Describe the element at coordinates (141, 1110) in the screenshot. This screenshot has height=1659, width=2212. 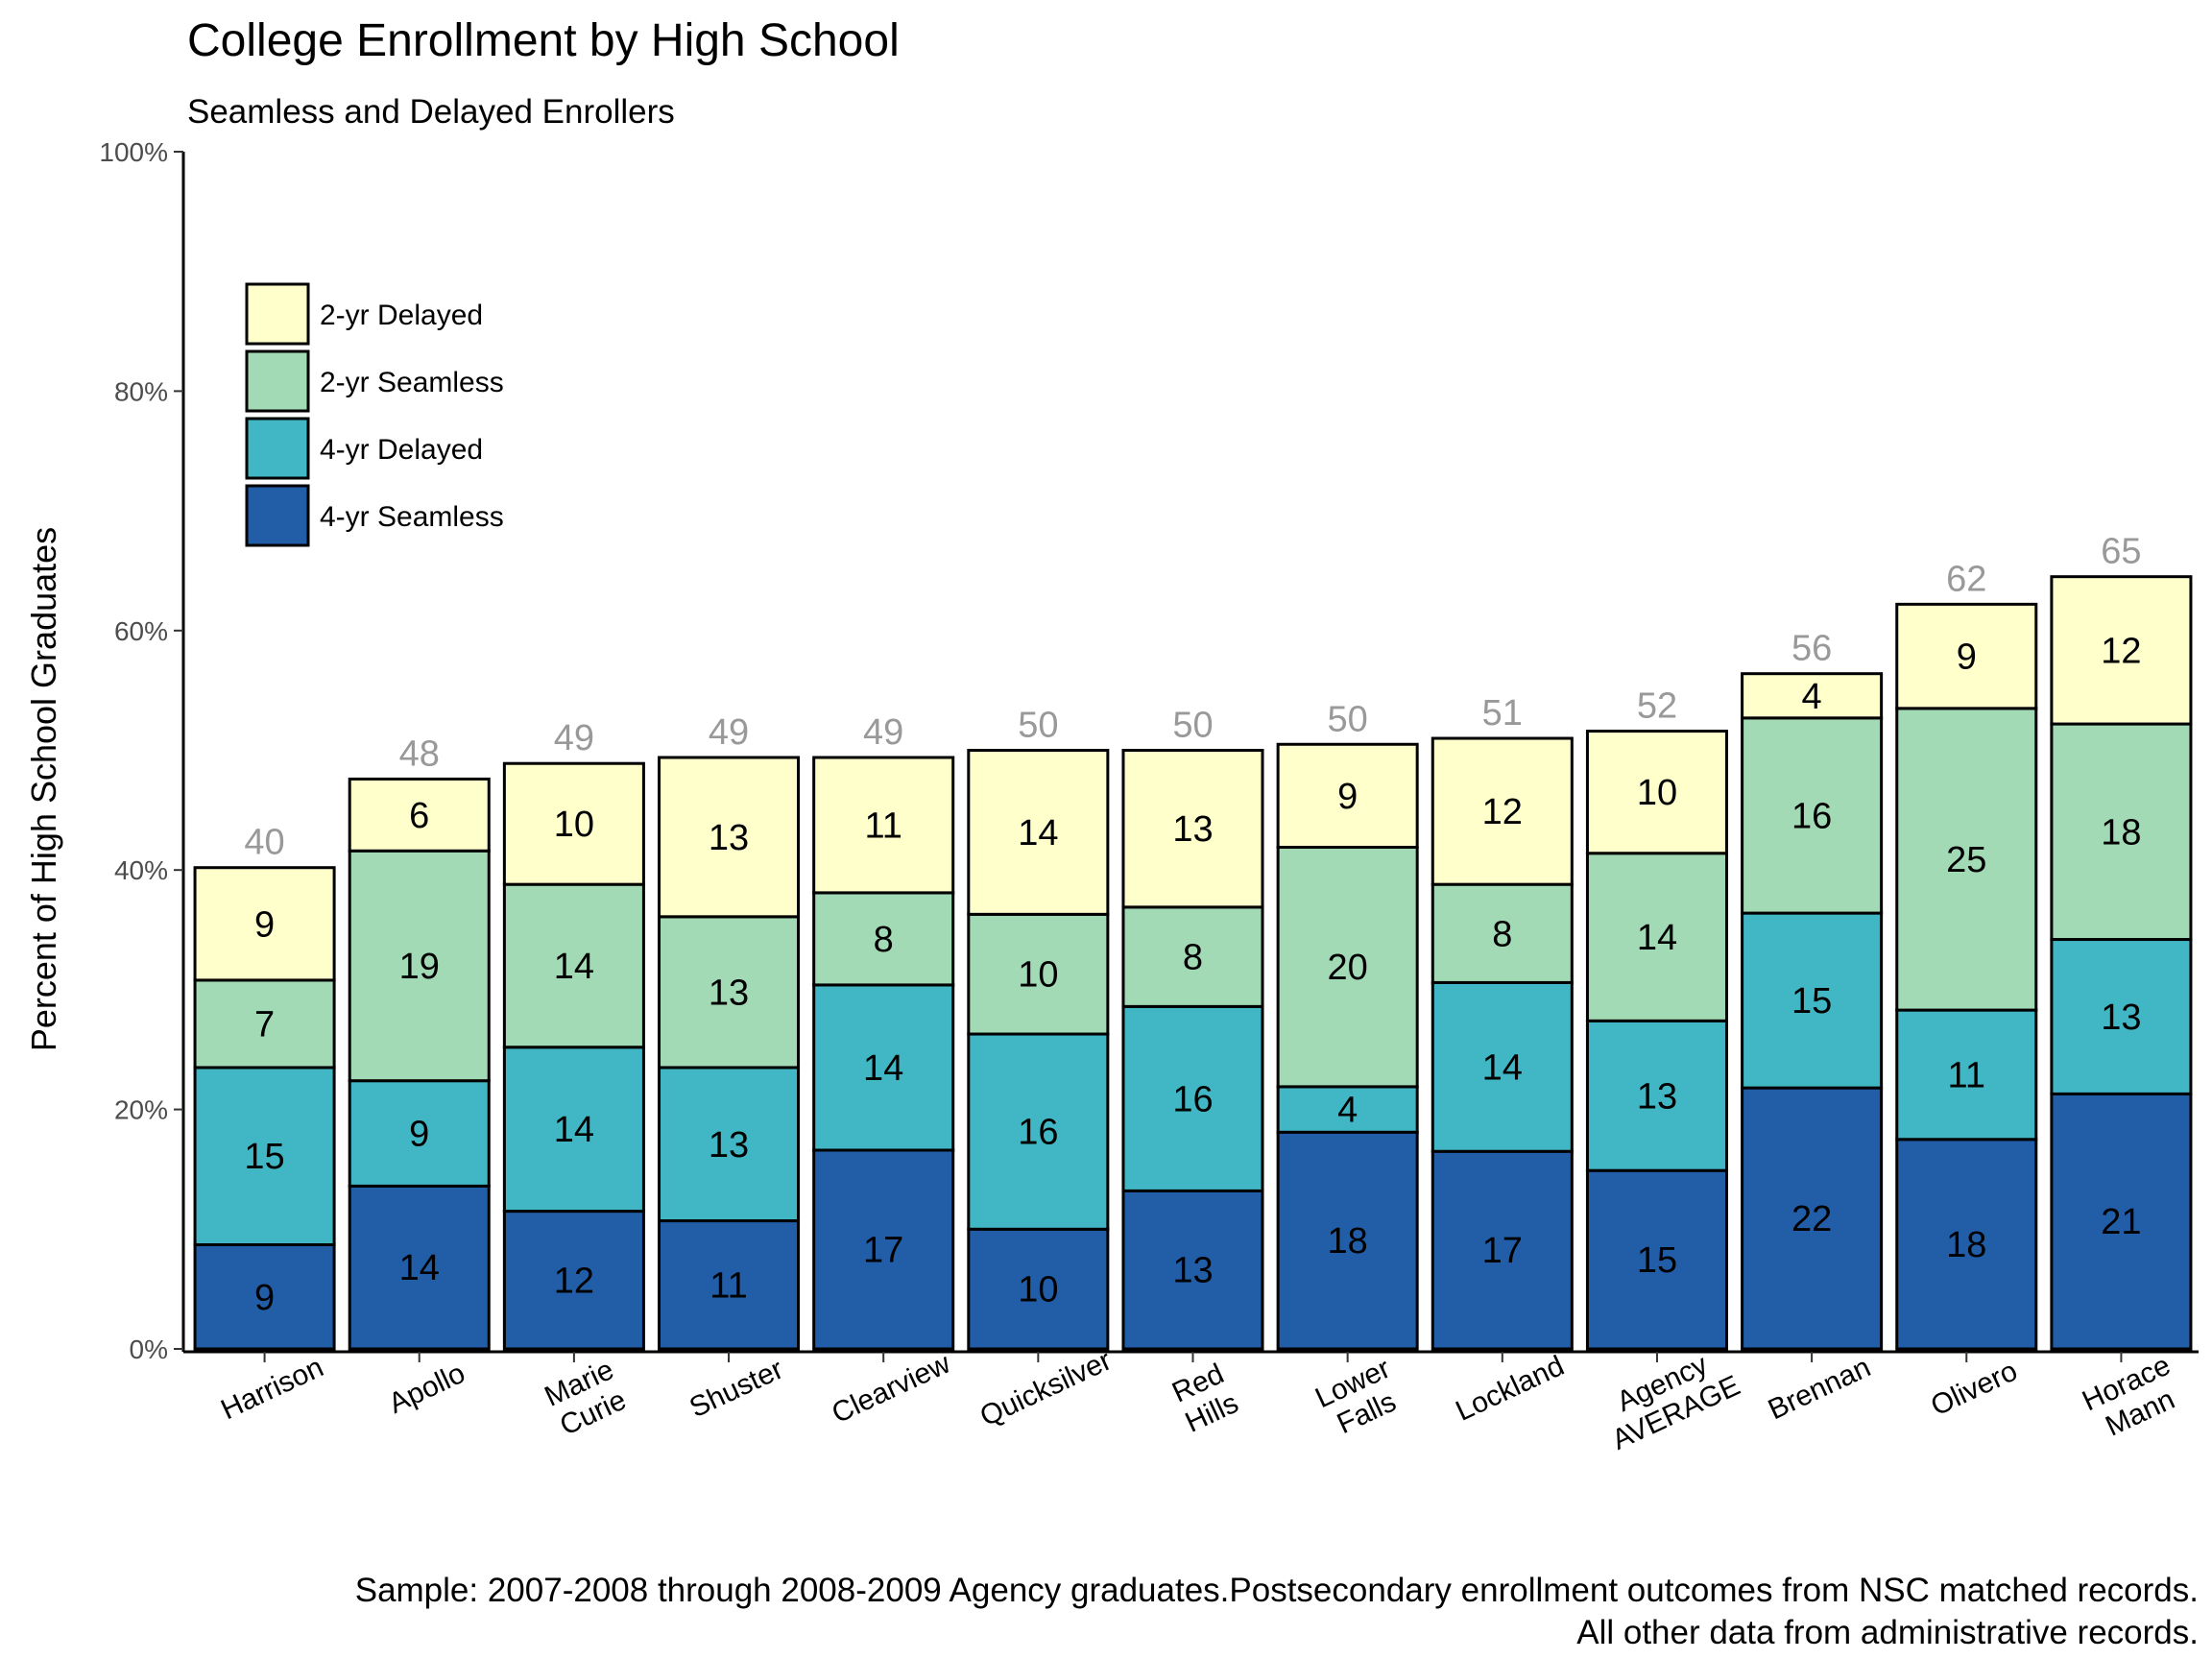
I see `y-tick-label: 20%` at that location.